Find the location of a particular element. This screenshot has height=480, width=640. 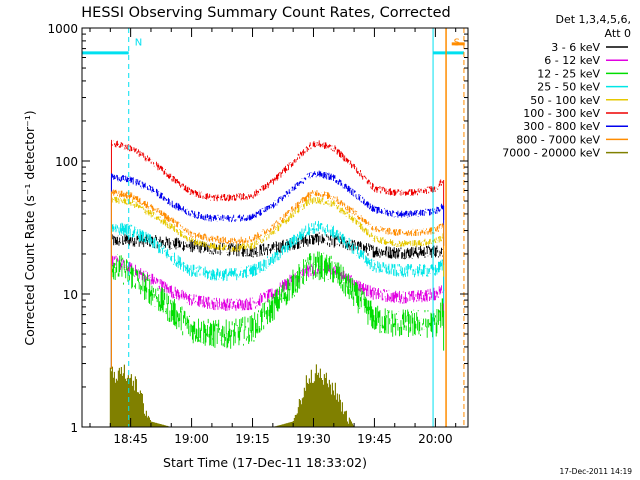

legend-header-line-2: Att 0 is located at coordinates (618, 33).